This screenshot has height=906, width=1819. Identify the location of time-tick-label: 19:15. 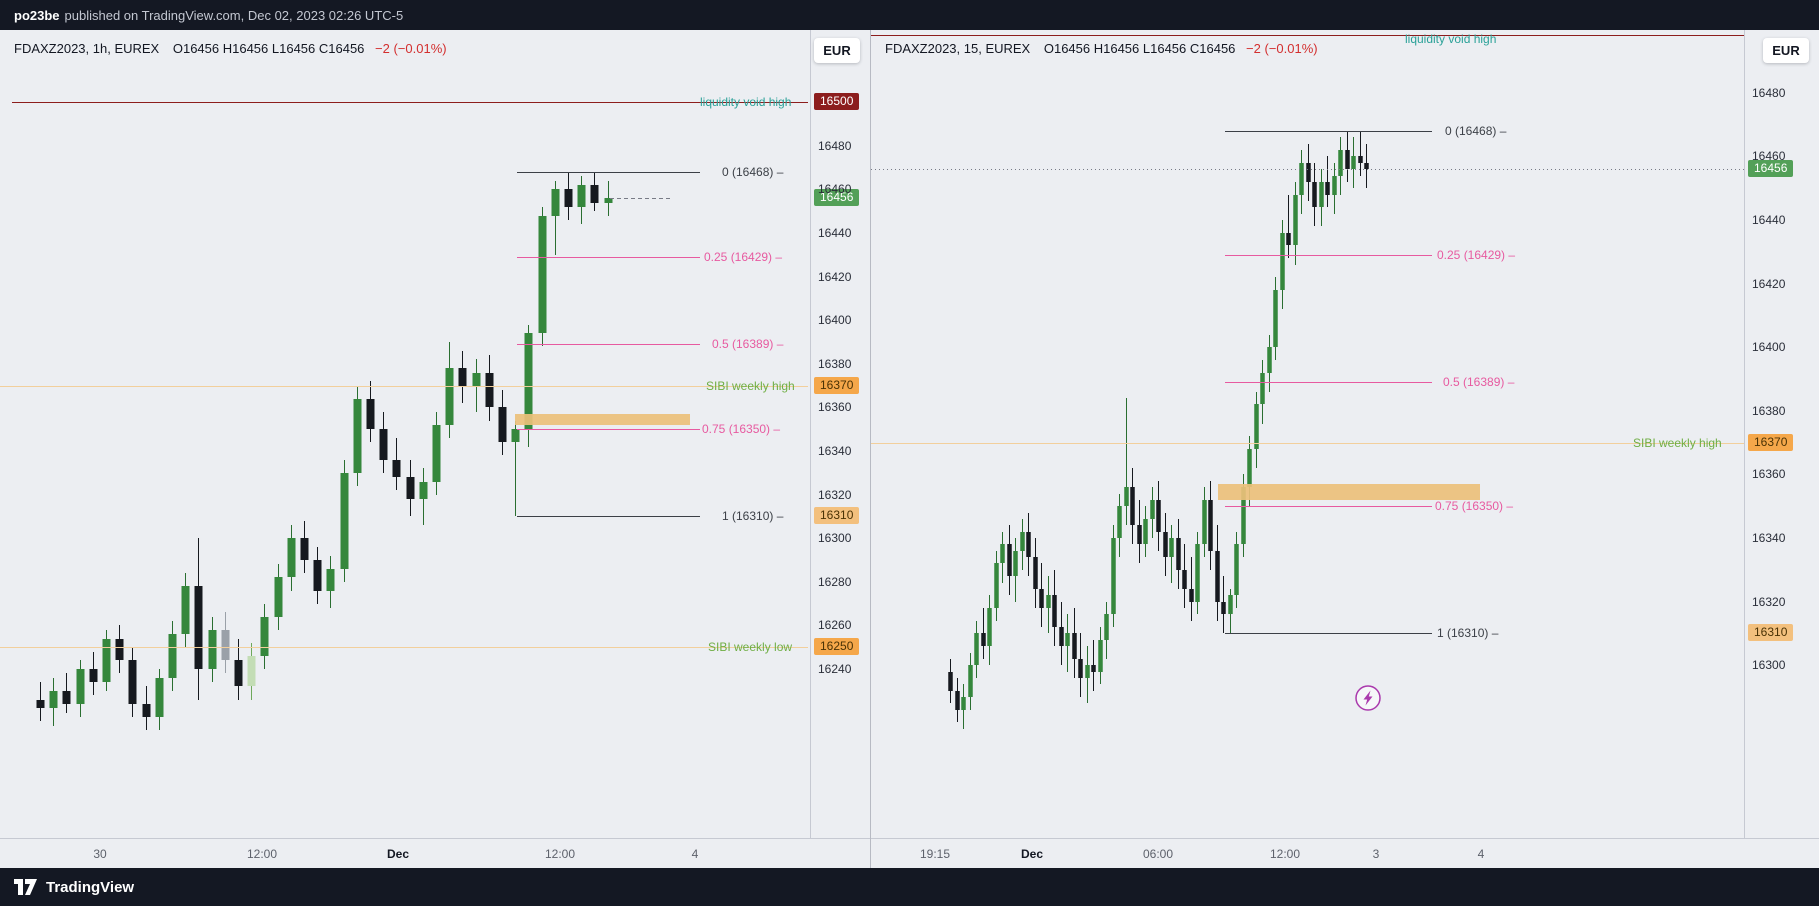
(935, 854).